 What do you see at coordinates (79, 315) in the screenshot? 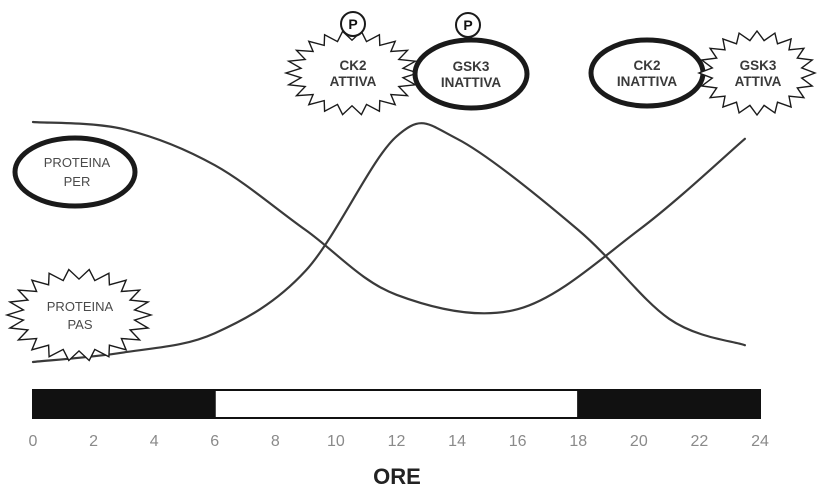
I see `proteina-pas-label: PROTEINA PAS` at bounding box center [79, 315].